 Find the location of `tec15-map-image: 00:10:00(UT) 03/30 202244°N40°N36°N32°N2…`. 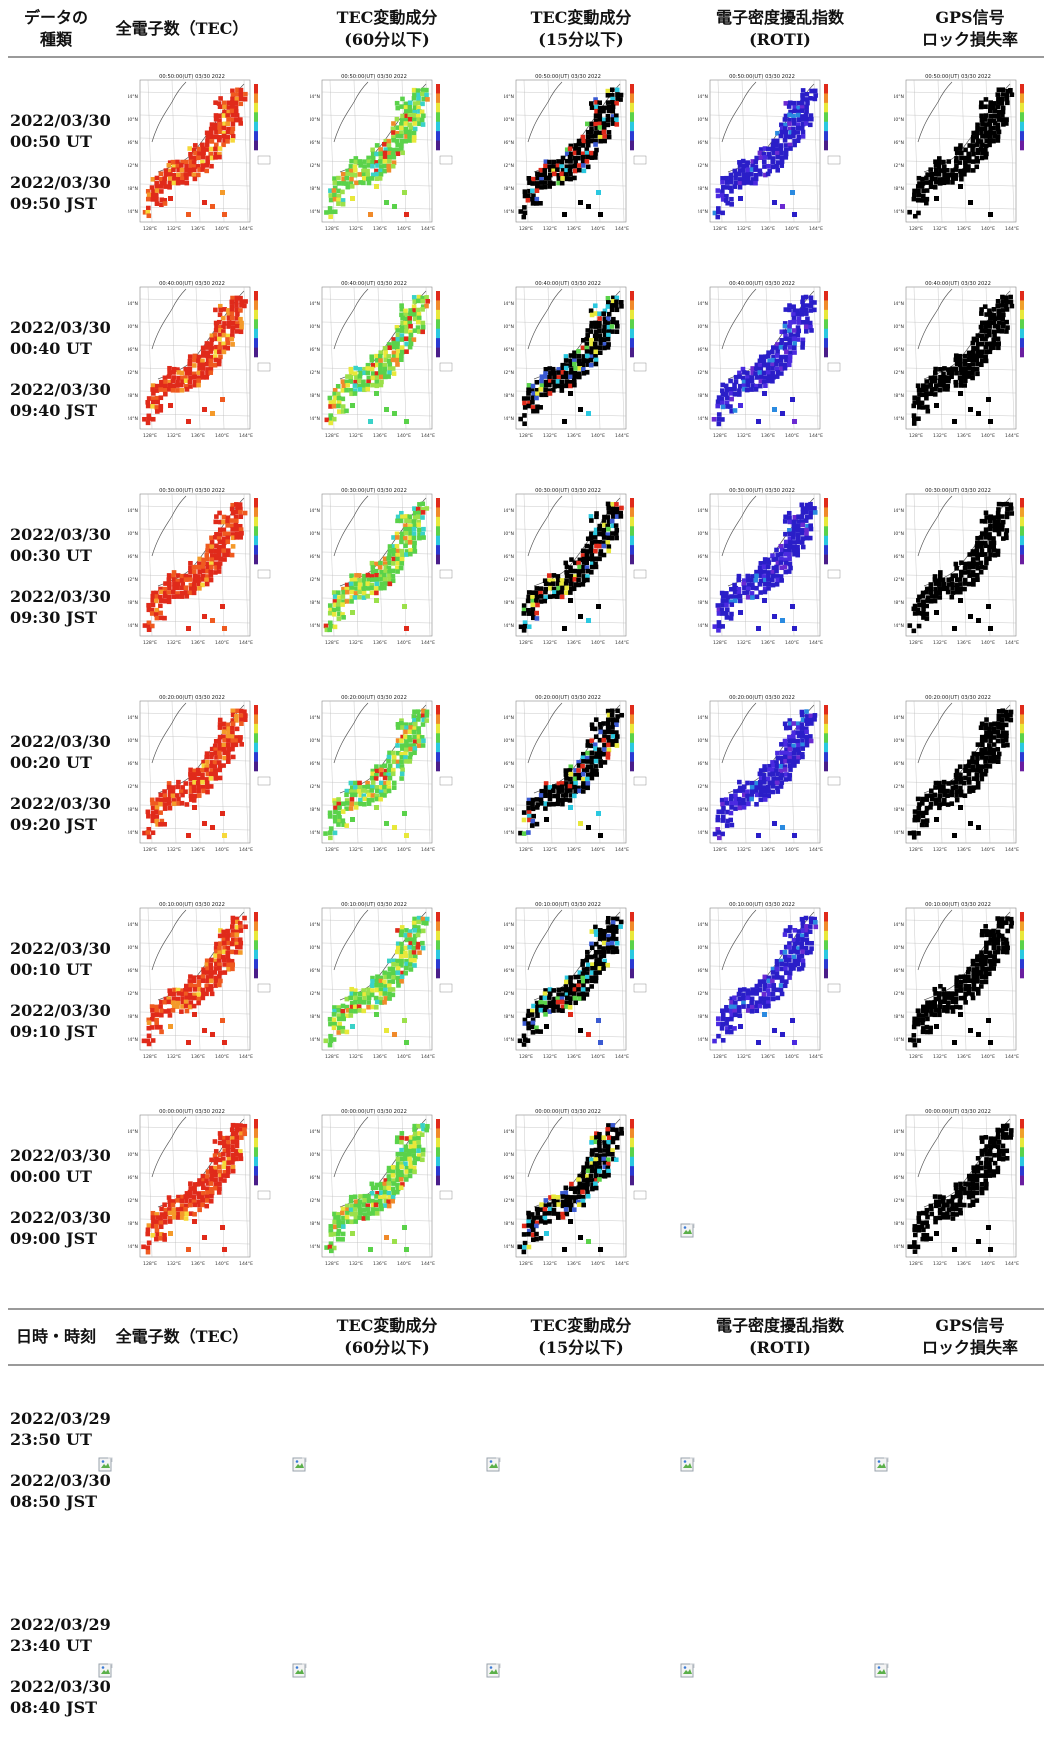

tec15-map-image: 00:10:00(UT) 03/30 202244°N40°N36°N32°N2… is located at coordinates (579, 986).